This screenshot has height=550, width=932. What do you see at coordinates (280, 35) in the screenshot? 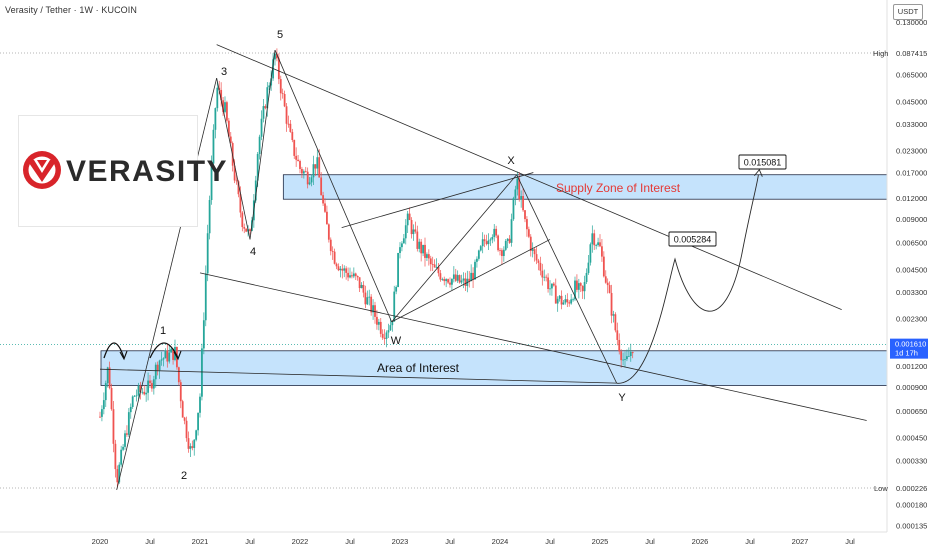
I see `wave-label-5: 5` at bounding box center [280, 35].